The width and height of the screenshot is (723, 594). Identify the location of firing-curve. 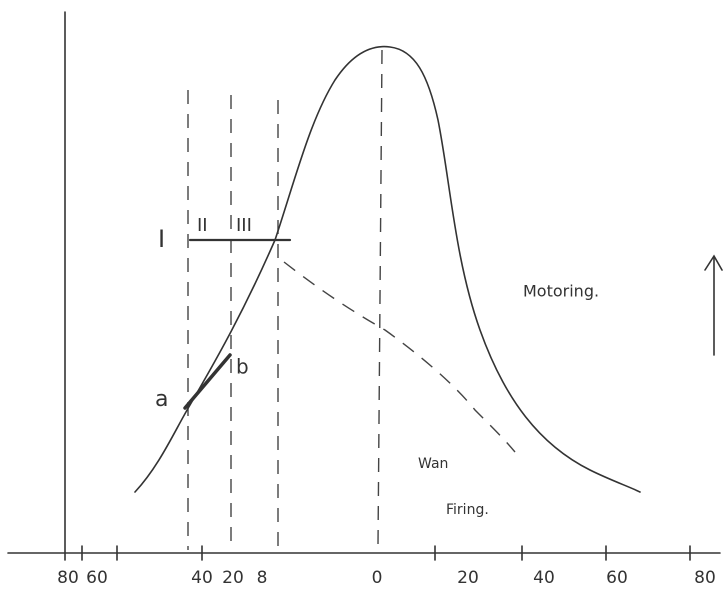
(399, 357).